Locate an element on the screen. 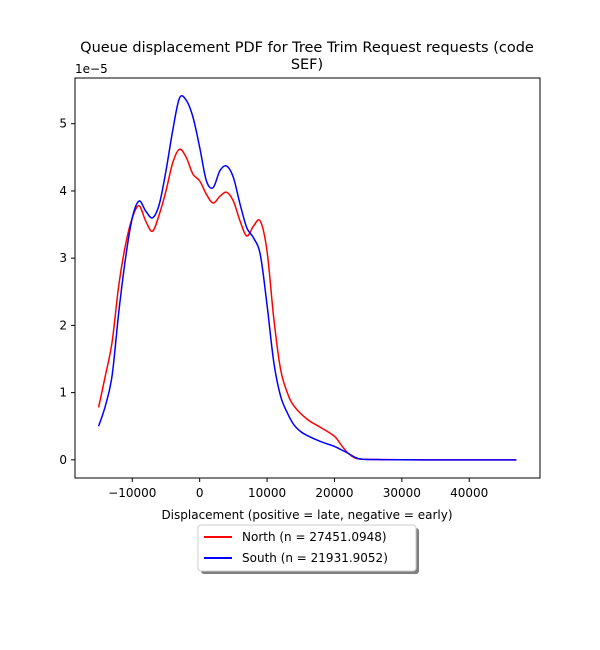 The width and height of the screenshot is (600, 650). x-tick-label: 40000 is located at coordinates (469, 493).